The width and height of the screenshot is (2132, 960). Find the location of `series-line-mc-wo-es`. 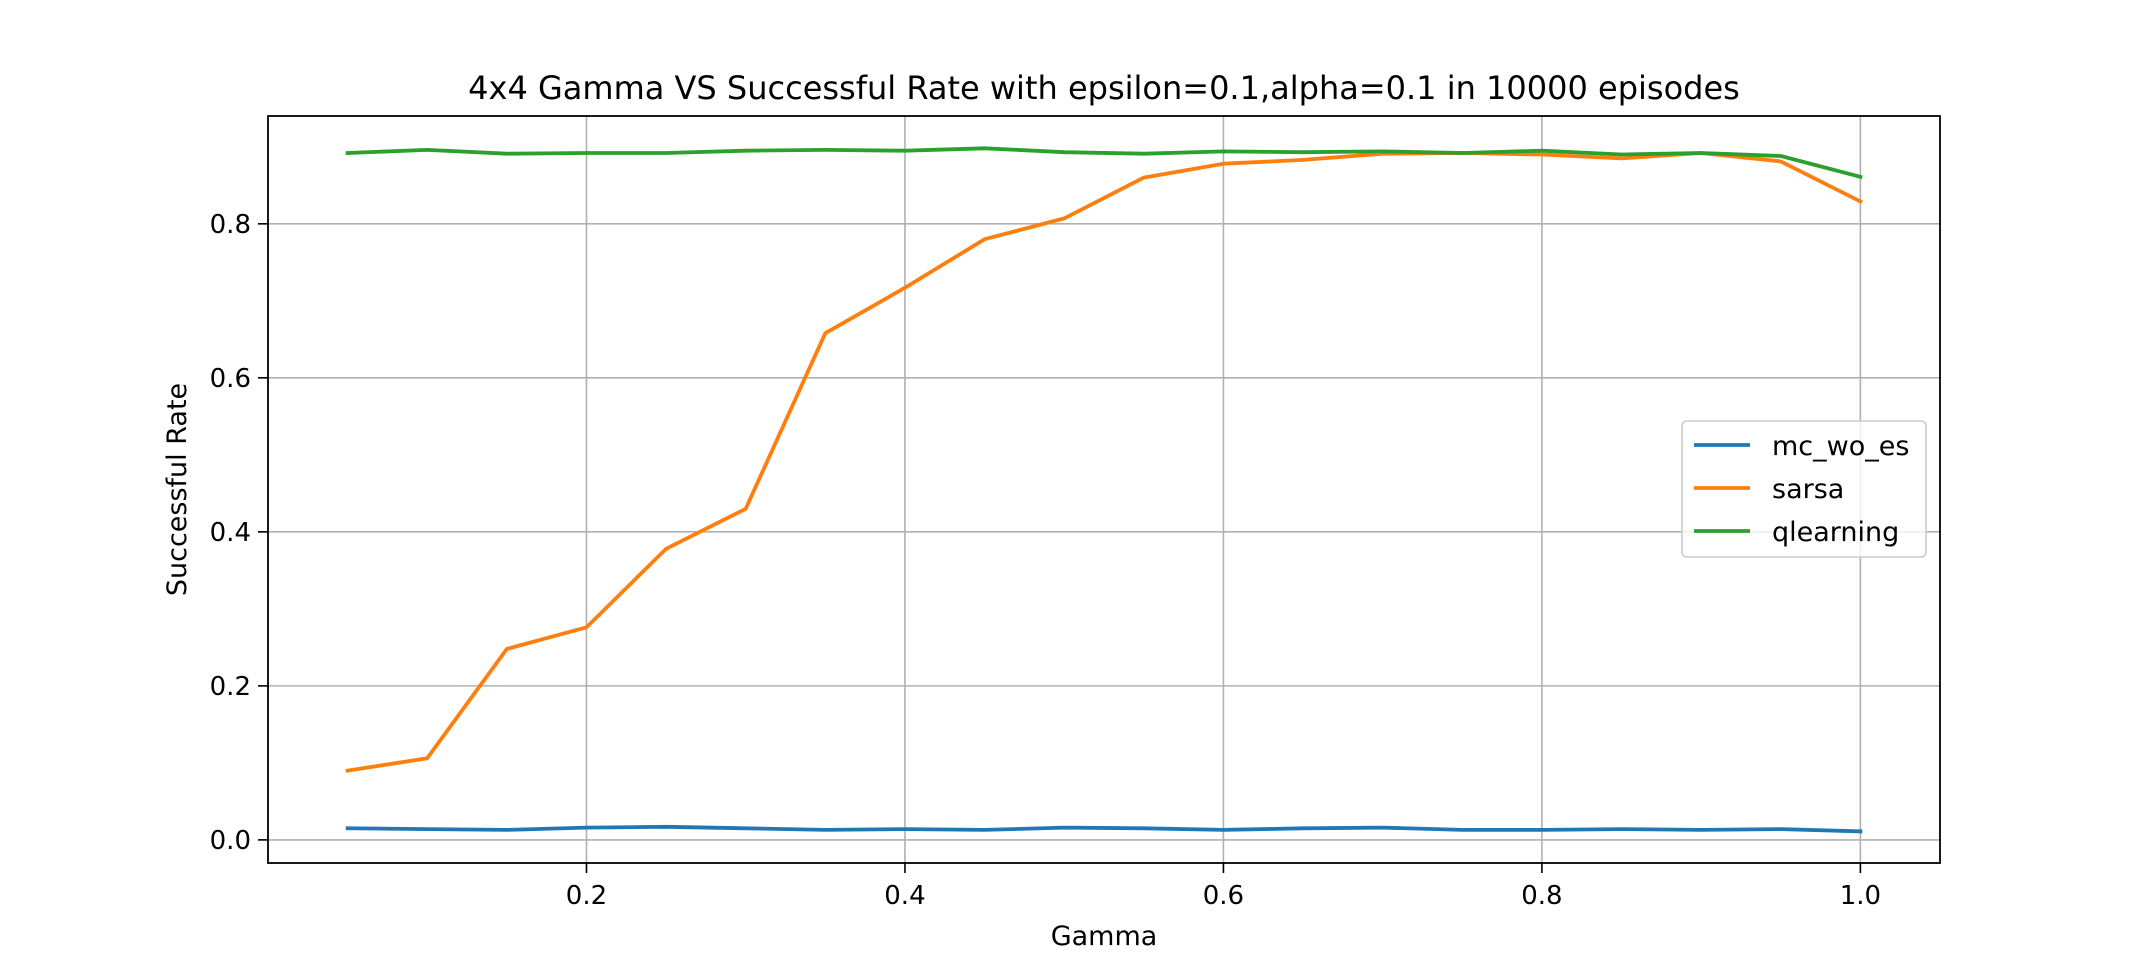

series-line-mc-wo-es is located at coordinates (1104, 829).